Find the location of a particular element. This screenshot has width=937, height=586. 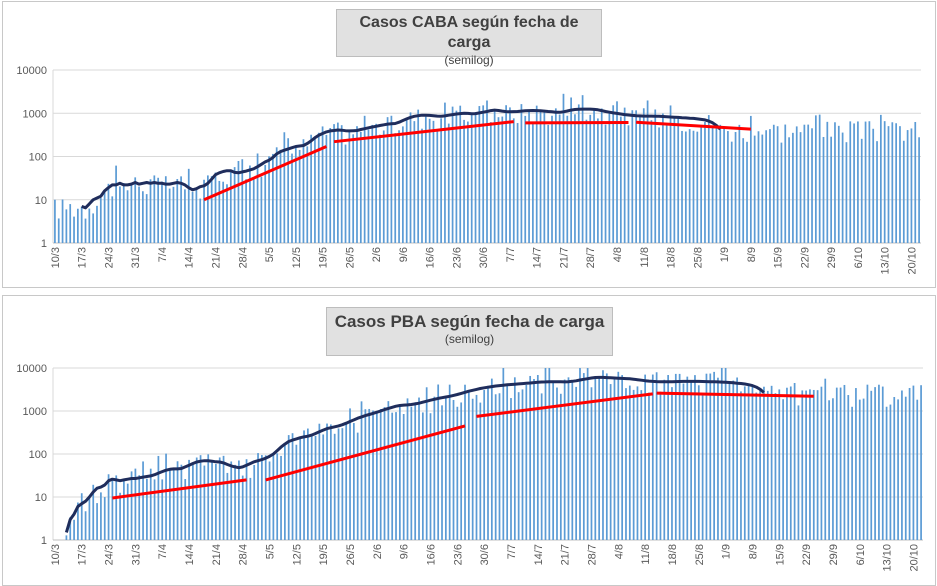

x-tick-label: 21/7 is located at coordinates (566, 554).